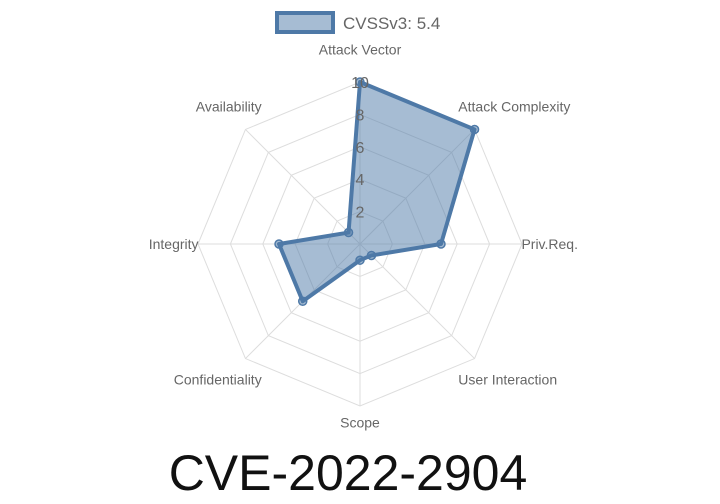 The image size is (720, 504). I want to click on tick-label: 10, so click(360, 83).